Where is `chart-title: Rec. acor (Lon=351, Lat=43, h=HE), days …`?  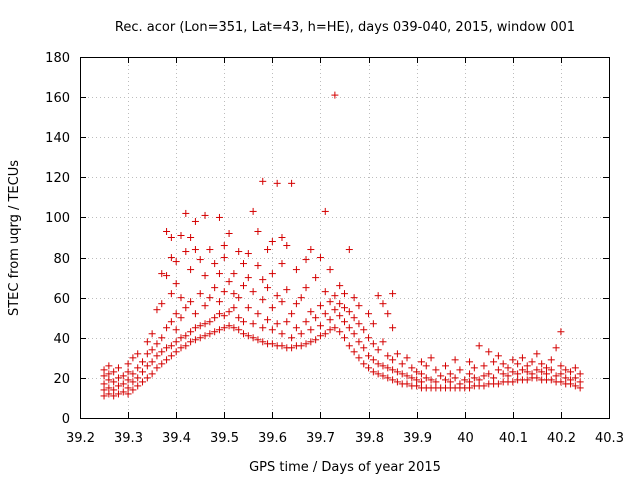 chart-title: Rec. acor (Lon=351, Lat=43, h=HE), days … is located at coordinates (345, 27).